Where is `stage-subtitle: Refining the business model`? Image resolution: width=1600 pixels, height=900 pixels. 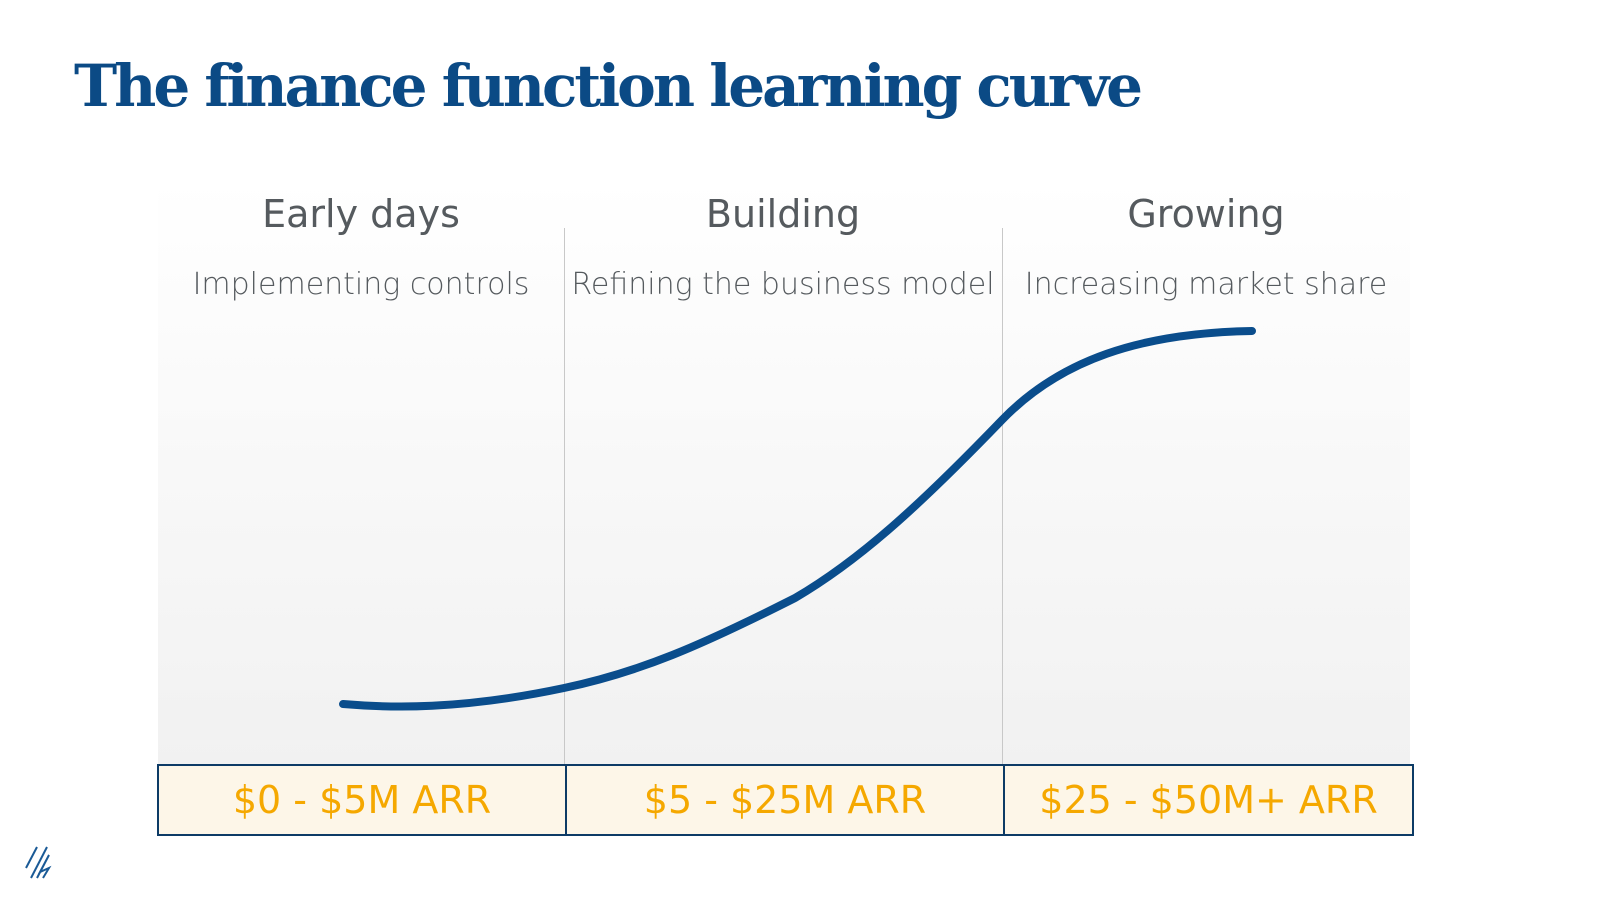
stage-subtitle: Refining the business model is located at coordinates (783, 284).